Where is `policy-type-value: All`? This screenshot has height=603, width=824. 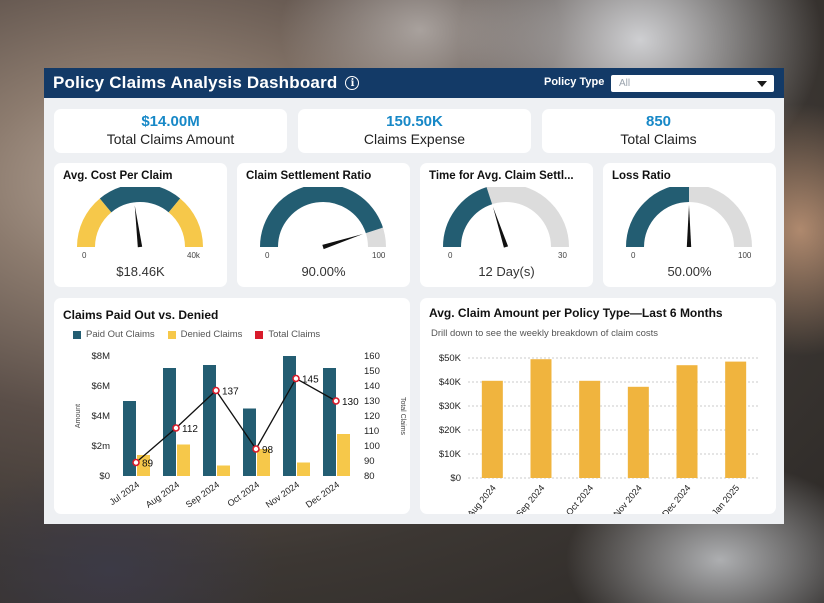 policy-type-value: All is located at coordinates (625, 83).